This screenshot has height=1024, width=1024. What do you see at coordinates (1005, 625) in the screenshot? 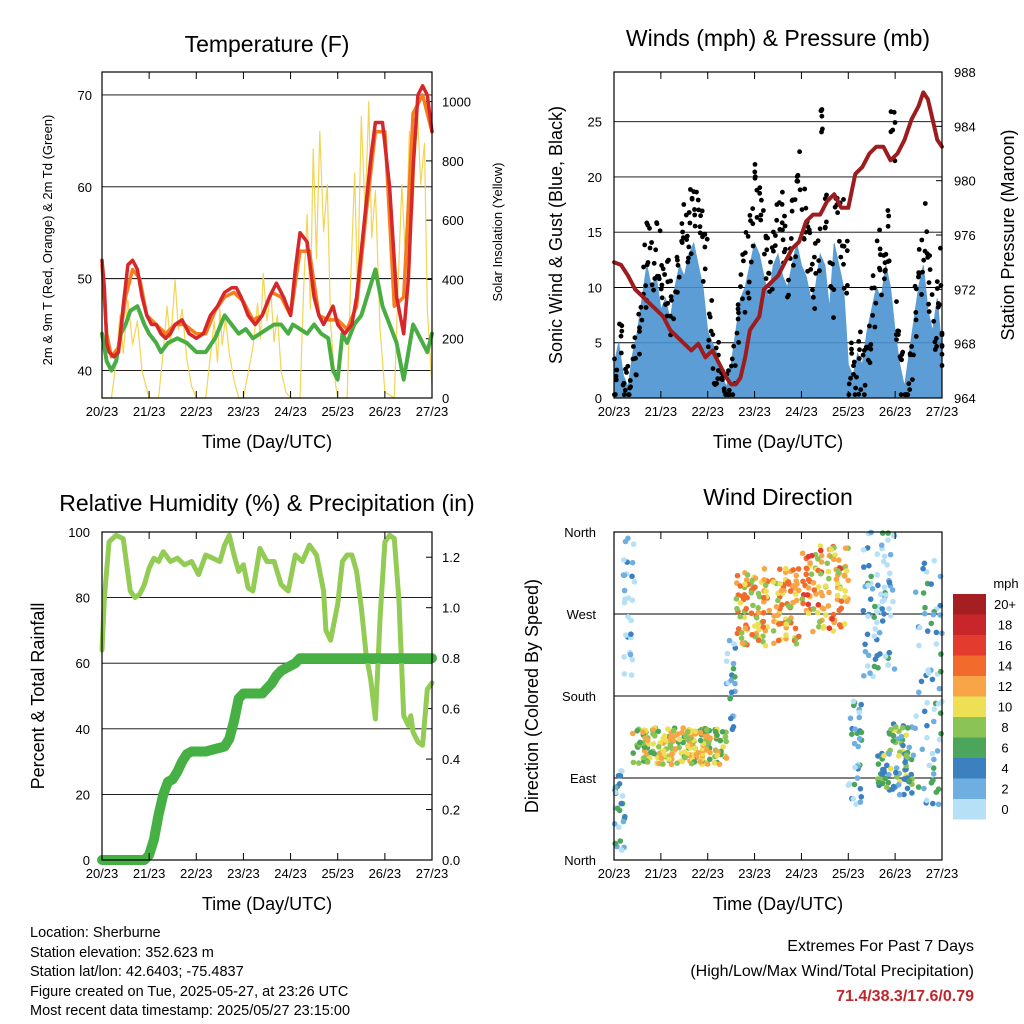
I see `wind-speed-legend-label: 18` at bounding box center [1005, 625].